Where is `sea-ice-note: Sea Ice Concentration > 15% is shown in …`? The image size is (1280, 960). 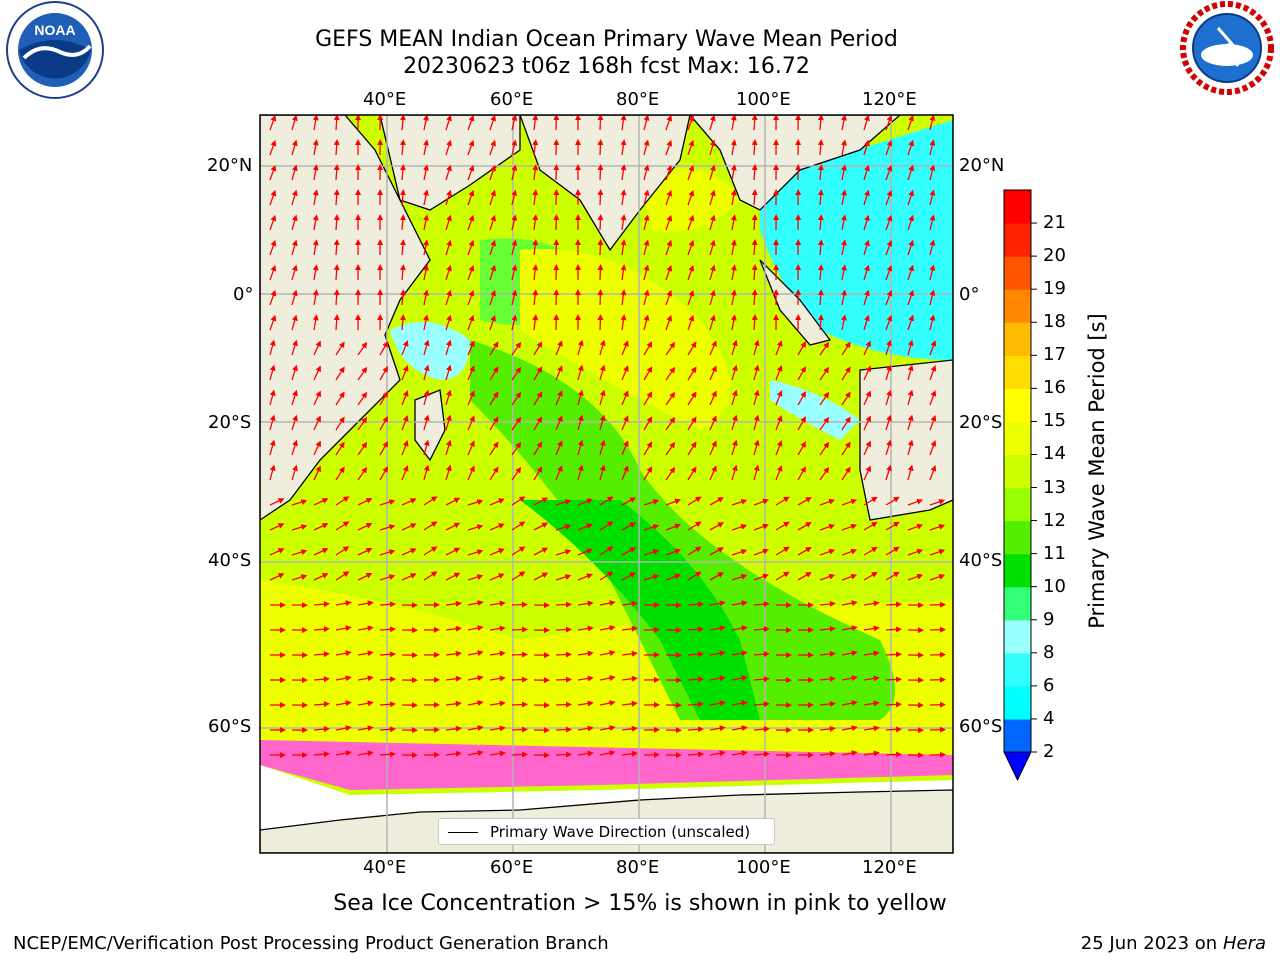 sea-ice-note: Sea Ice Concentration > 15% is shown in … is located at coordinates (640, 903).